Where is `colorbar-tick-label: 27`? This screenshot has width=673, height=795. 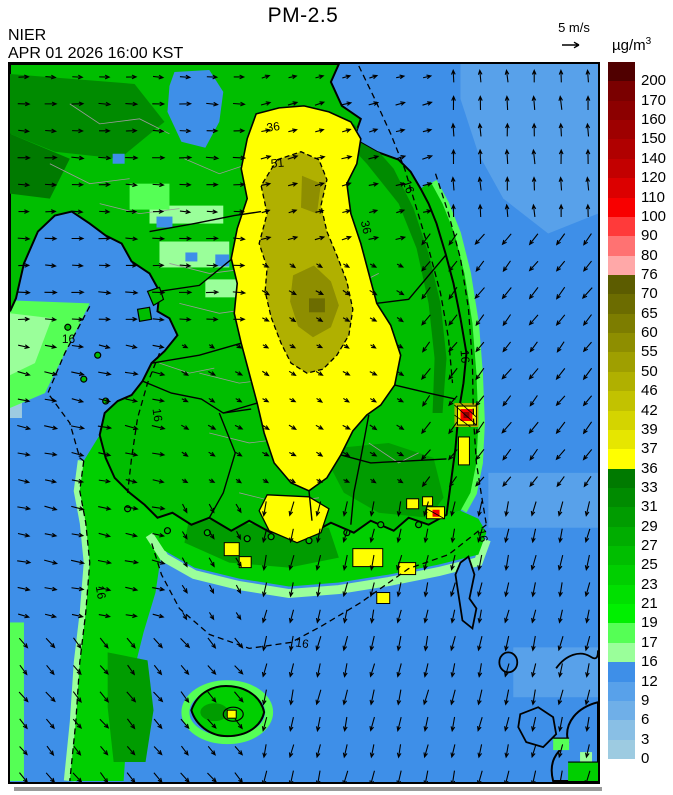 colorbar-tick-label: 27 is located at coordinates (649, 546).